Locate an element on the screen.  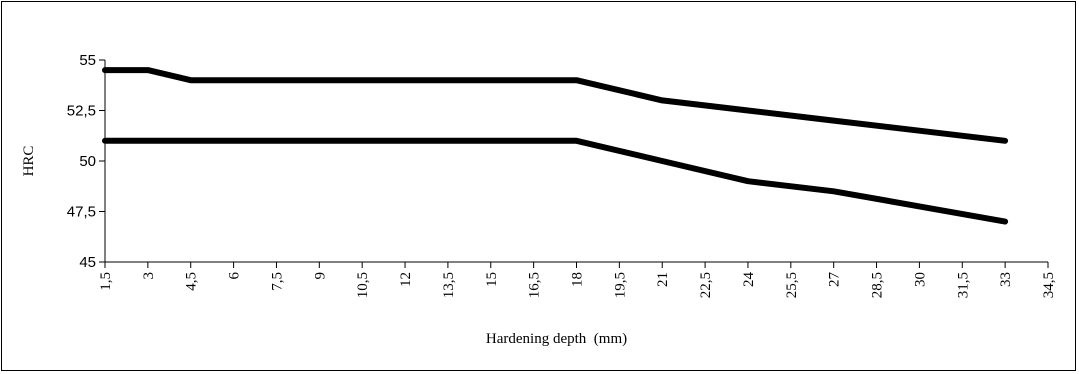
x-tick-label: 7,5 is located at coordinates (277, 281).